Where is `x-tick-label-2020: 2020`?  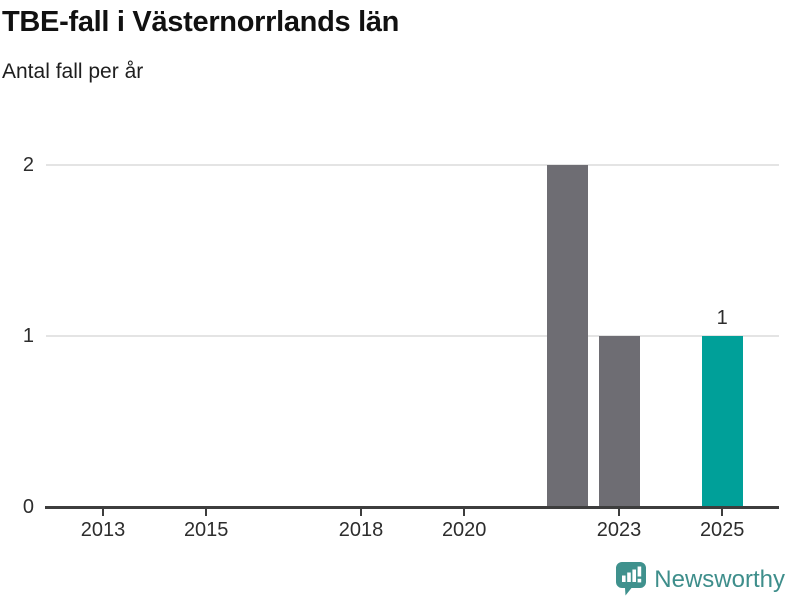 x-tick-label-2020: 2020 is located at coordinates (464, 530).